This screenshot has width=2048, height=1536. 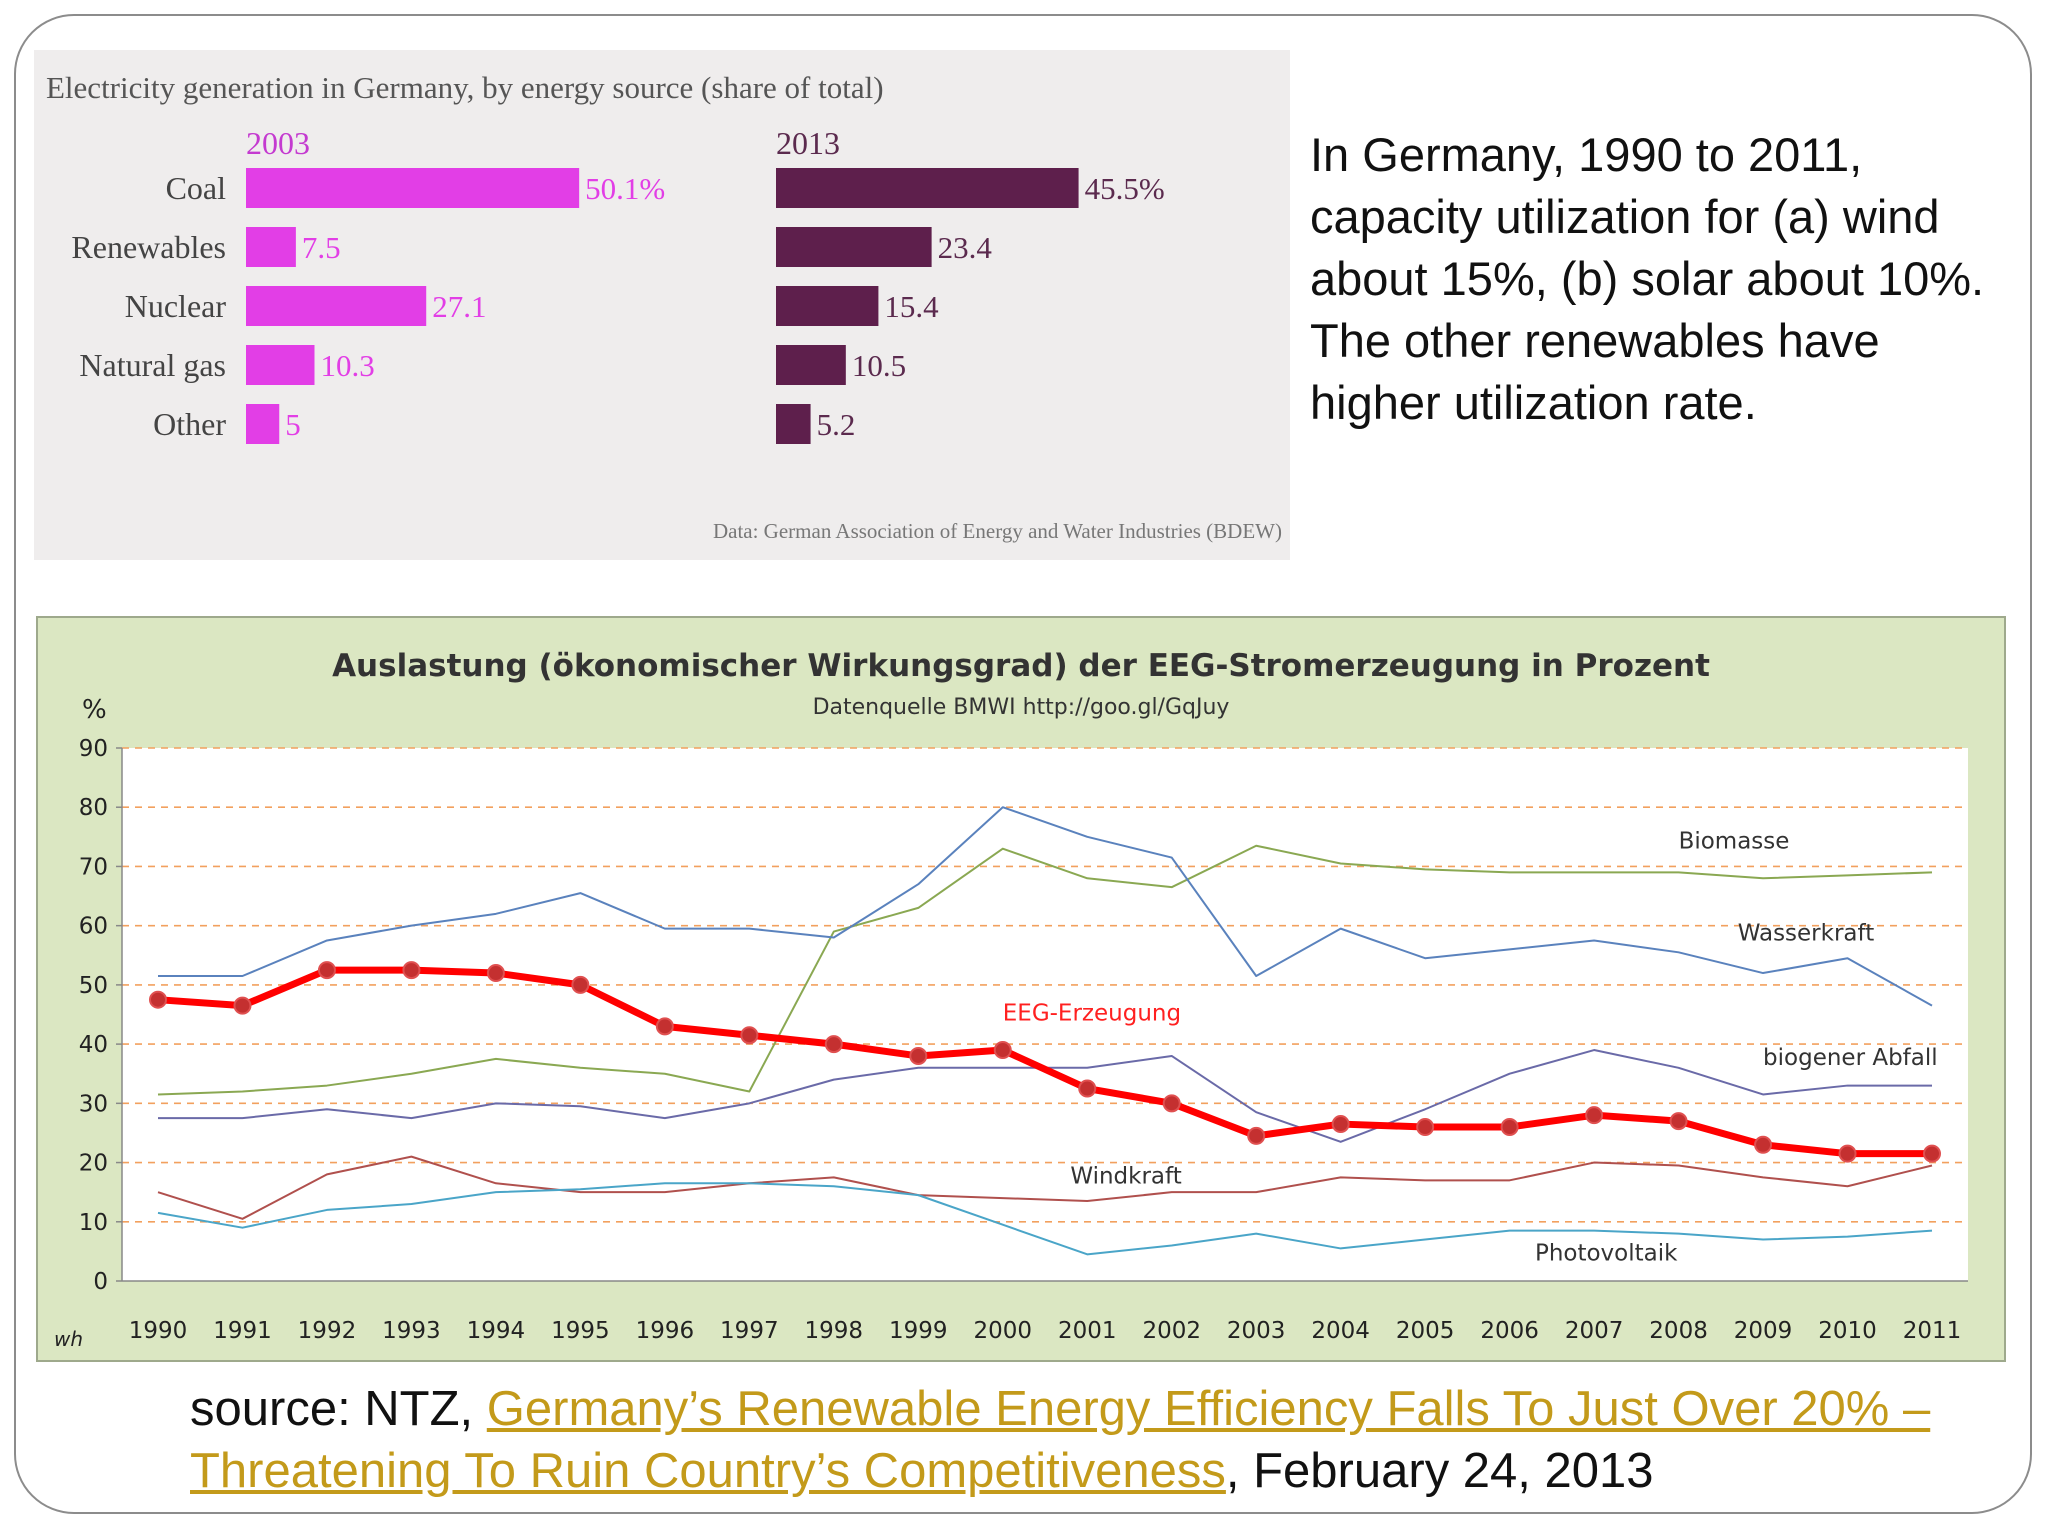 What do you see at coordinates (1044, 1062) in the screenshot?
I see `series-line-eeg-erzeugung` at bounding box center [1044, 1062].